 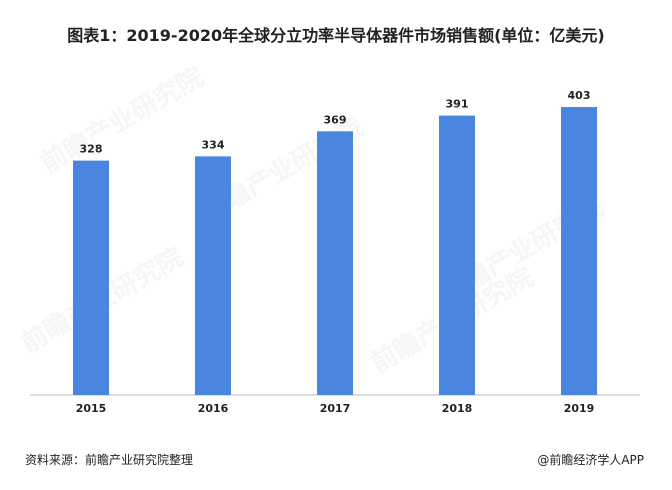 I want to click on data-label: 369, so click(x=335, y=119).